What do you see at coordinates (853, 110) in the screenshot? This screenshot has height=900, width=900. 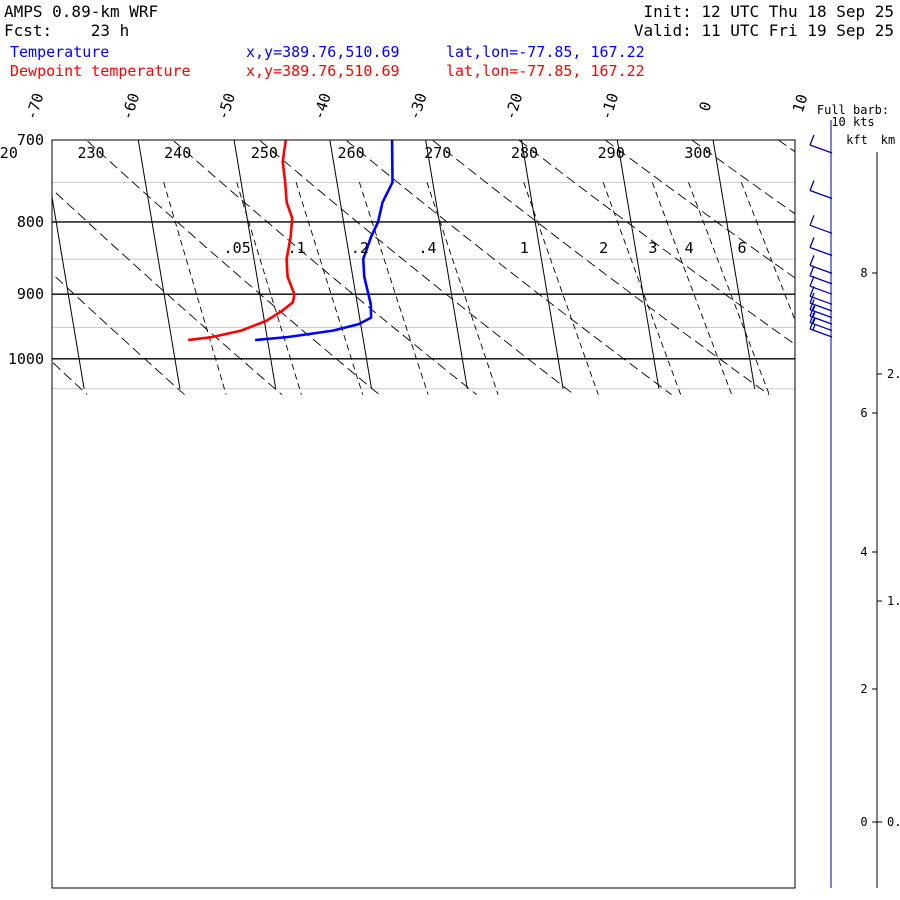 I see `barb-key-line1: Full barb:` at bounding box center [853, 110].